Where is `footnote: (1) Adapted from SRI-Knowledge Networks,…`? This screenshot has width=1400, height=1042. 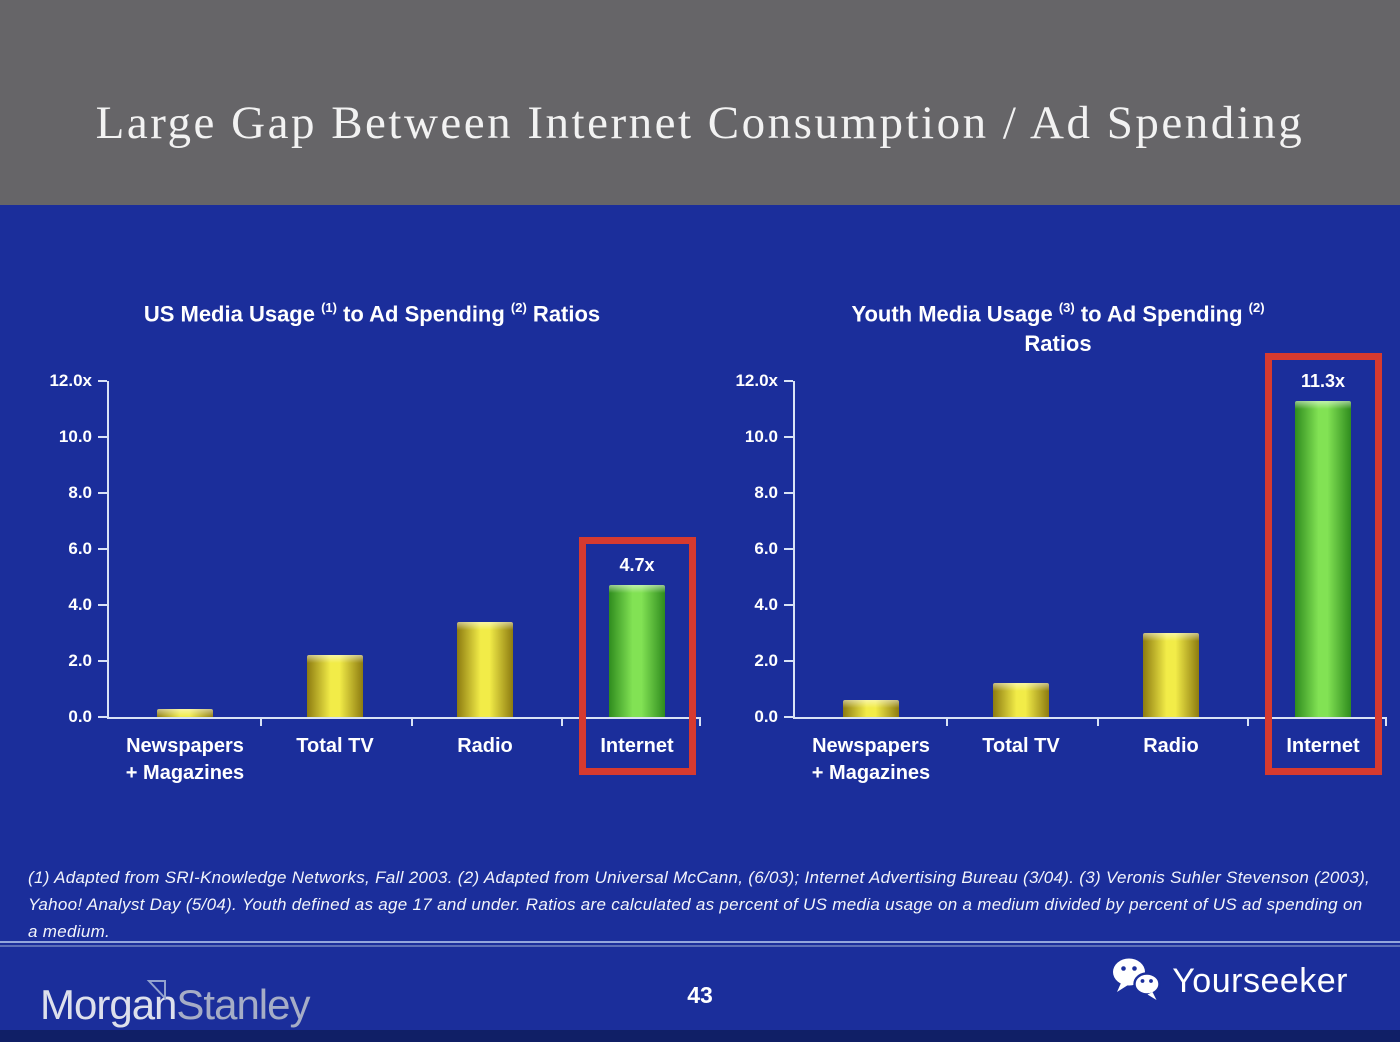 footnote: (1) Adapted from SRI-Knowledge Networks,… is located at coordinates (699, 904).